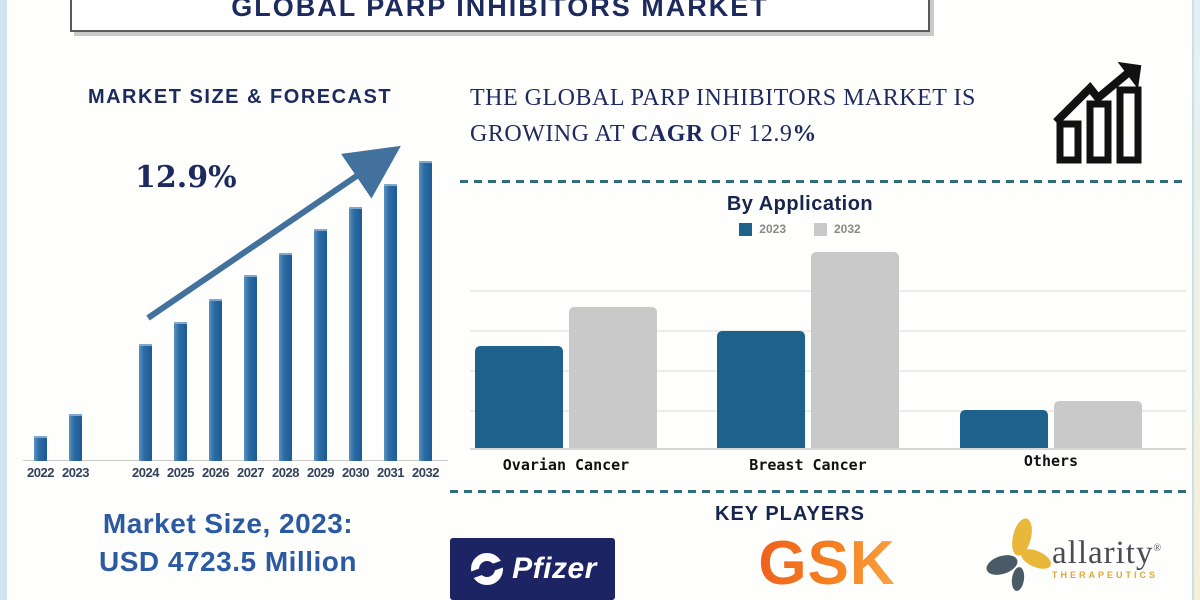  Describe the element at coordinates (180, 472) in the screenshot. I see `forecast-year-label: 2025` at that location.